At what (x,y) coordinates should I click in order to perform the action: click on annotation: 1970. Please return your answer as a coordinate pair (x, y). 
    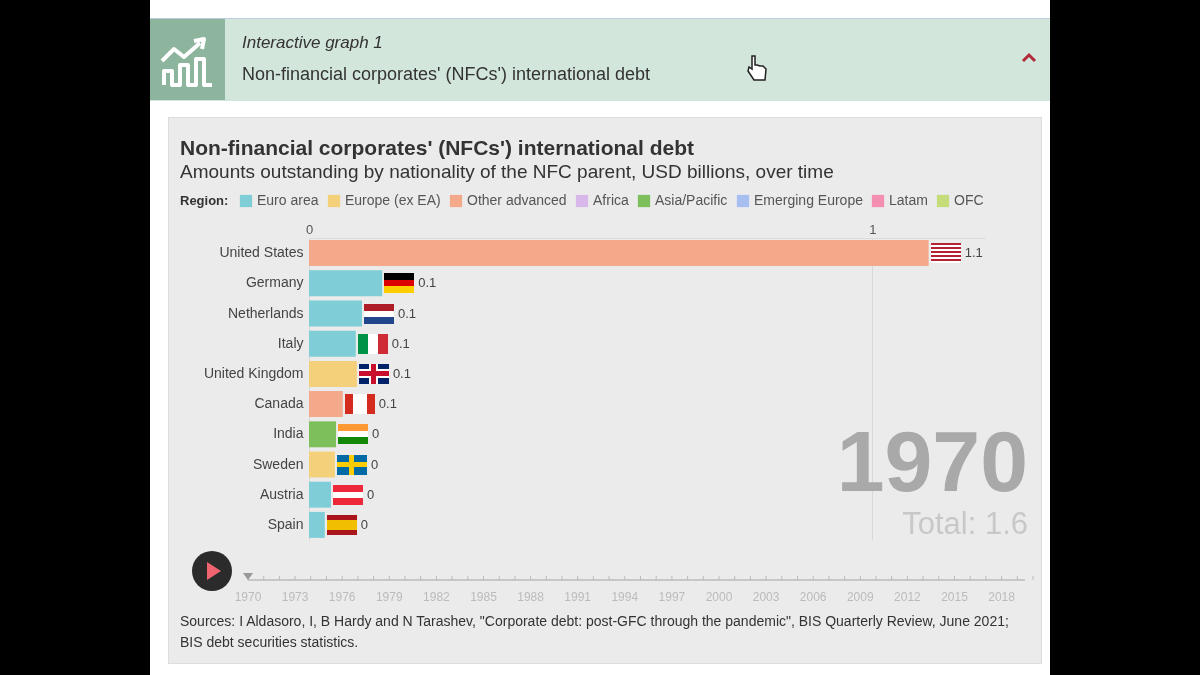
    Looking at the image, I should click on (931, 461).